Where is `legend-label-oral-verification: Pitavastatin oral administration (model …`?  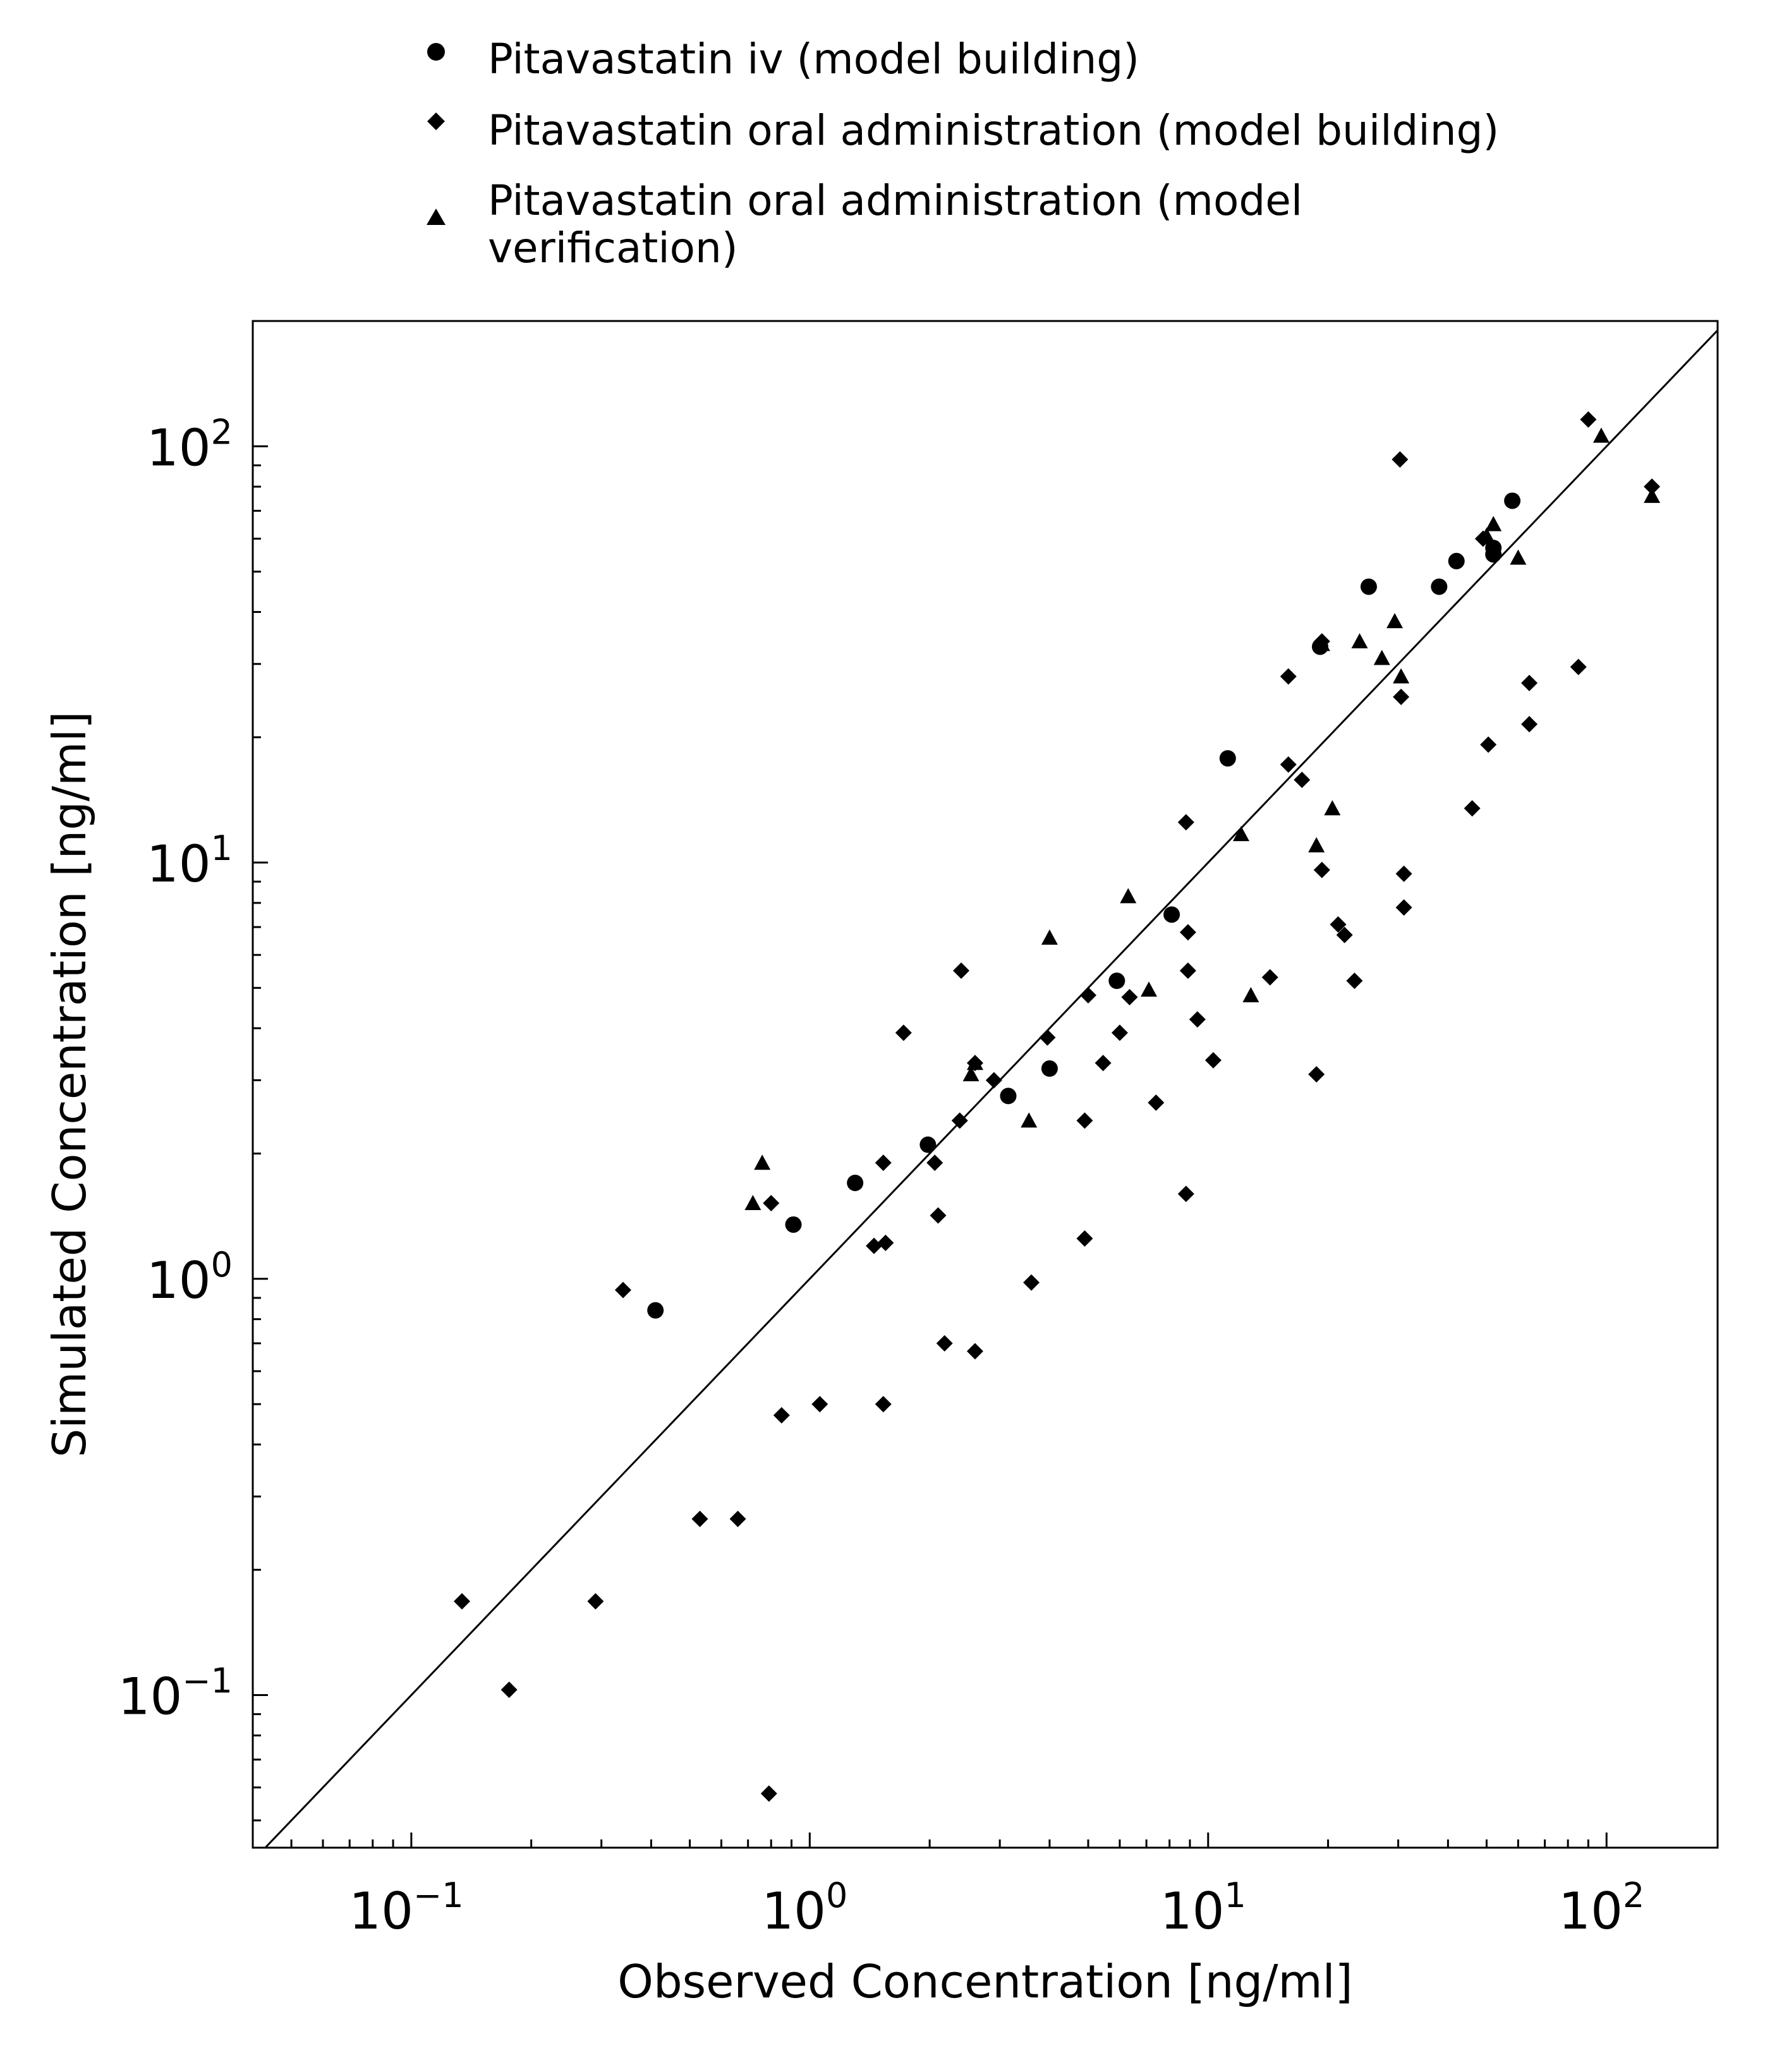 legend-label-oral-verification: Pitavastatin oral administration (model … is located at coordinates (902, 224).